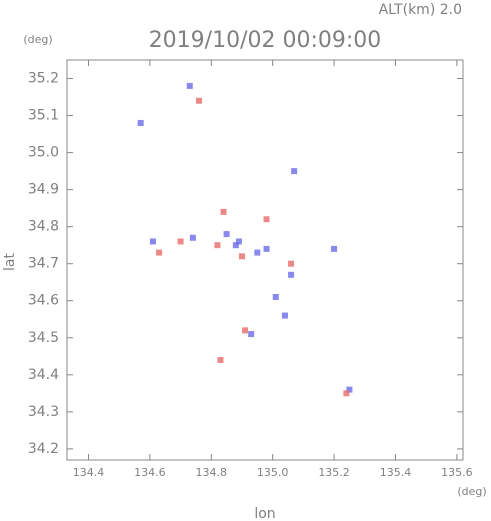 This screenshot has width=491, height=521. What do you see at coordinates (43, 449) in the screenshot?
I see `y-tick-label: 34.2` at bounding box center [43, 449].